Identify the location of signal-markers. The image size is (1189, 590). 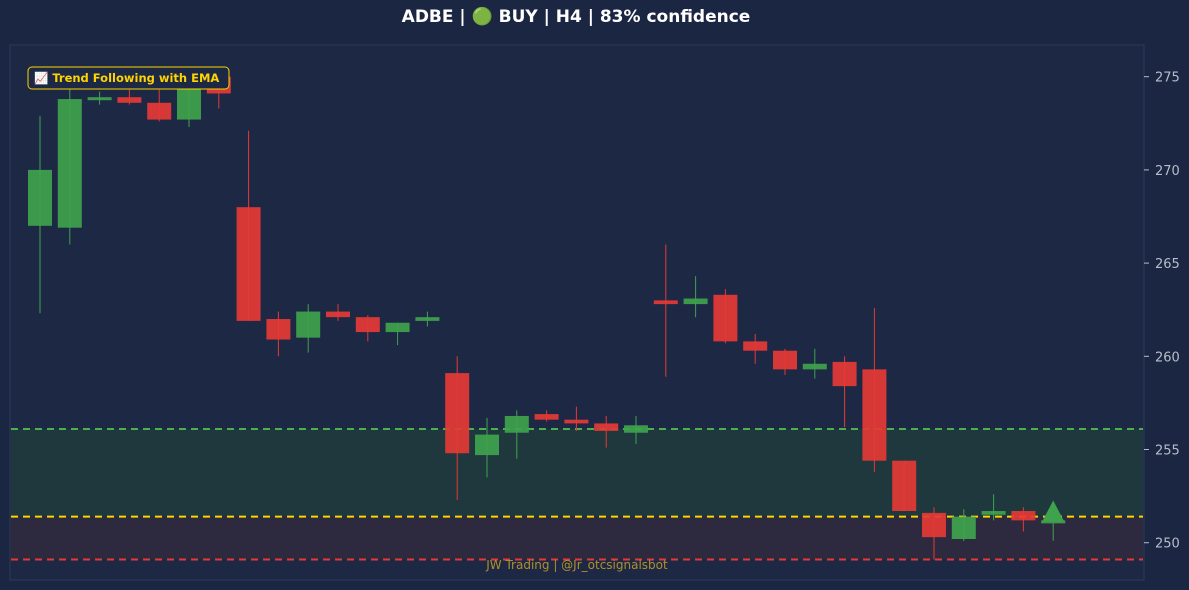
(1053, 511).